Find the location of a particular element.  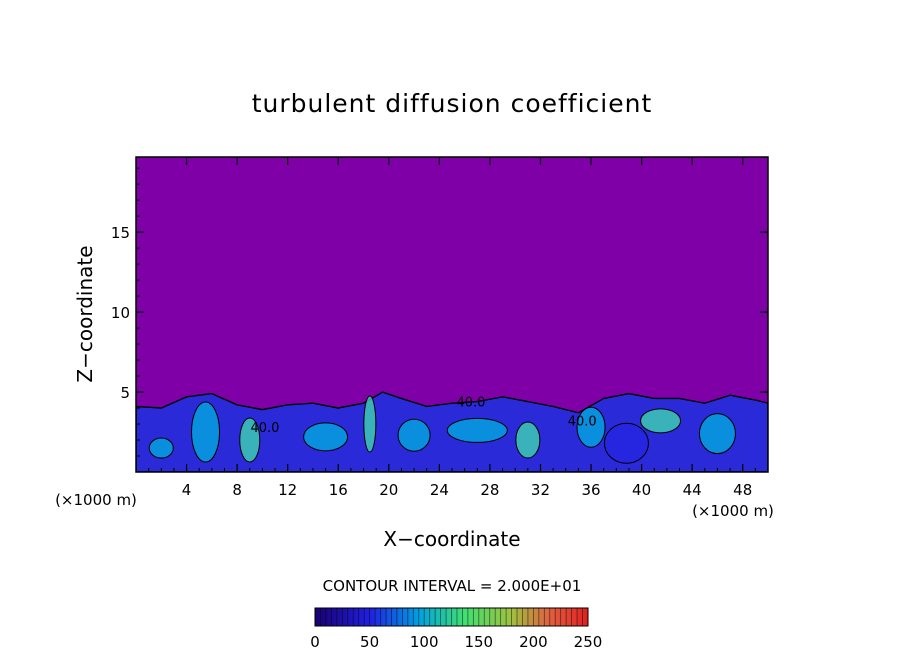

contour-labels: 40.0 40.0 40.0 is located at coordinates (423, 415).